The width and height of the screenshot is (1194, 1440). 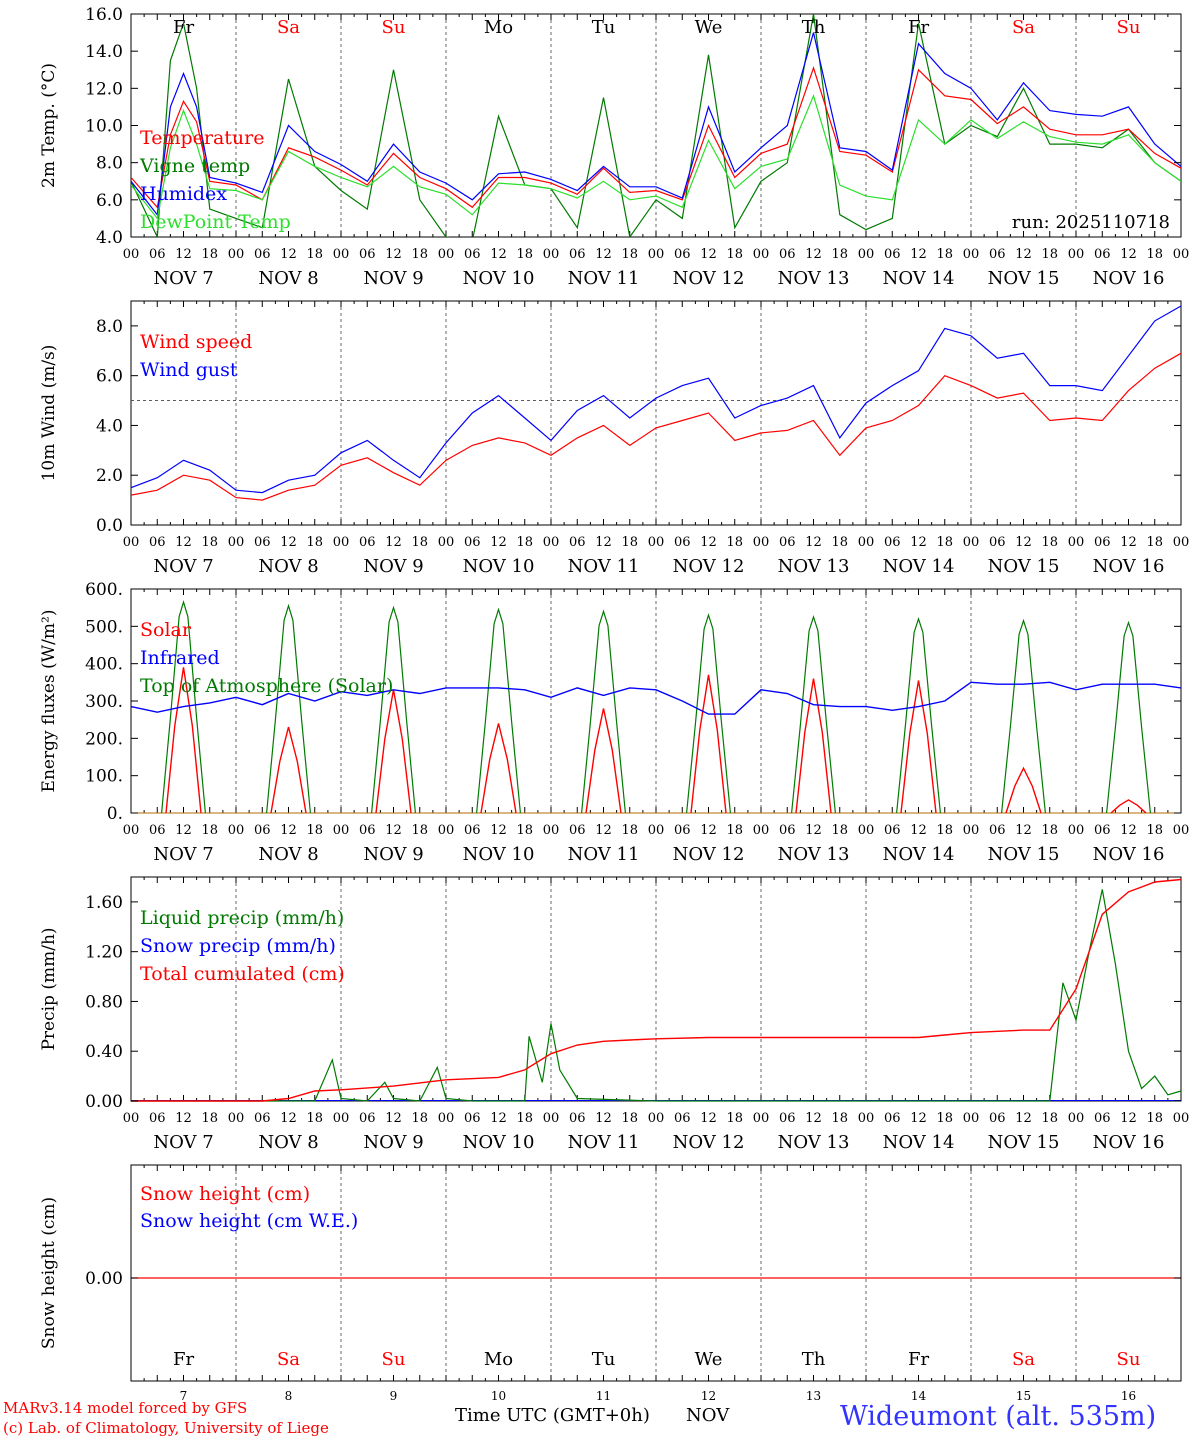 I want to click on day-number: 7, so click(x=184, y=1396).